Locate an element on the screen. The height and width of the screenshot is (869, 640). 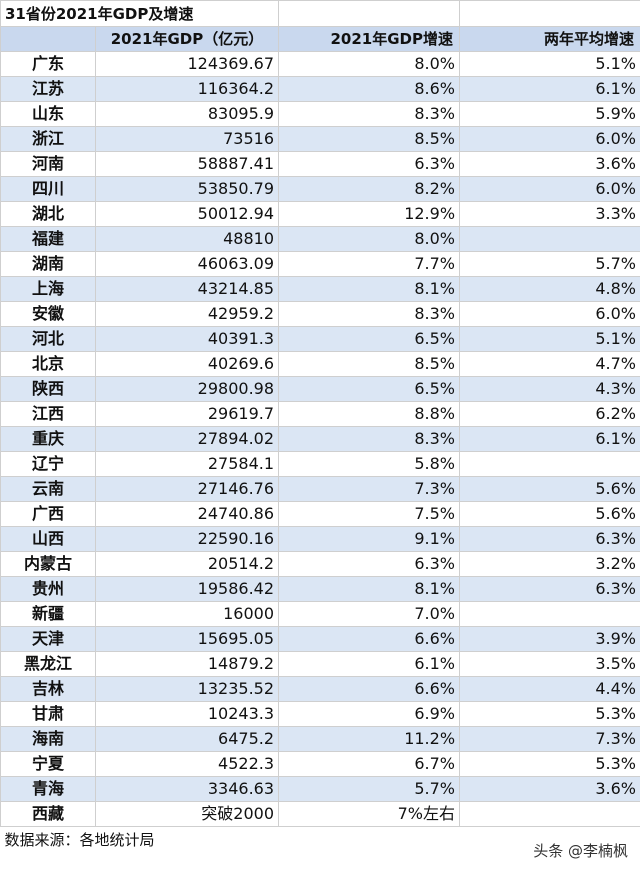
table-row: 宁夏 4522.3 6.7% 5.3% is located at coordinates (320, 764).